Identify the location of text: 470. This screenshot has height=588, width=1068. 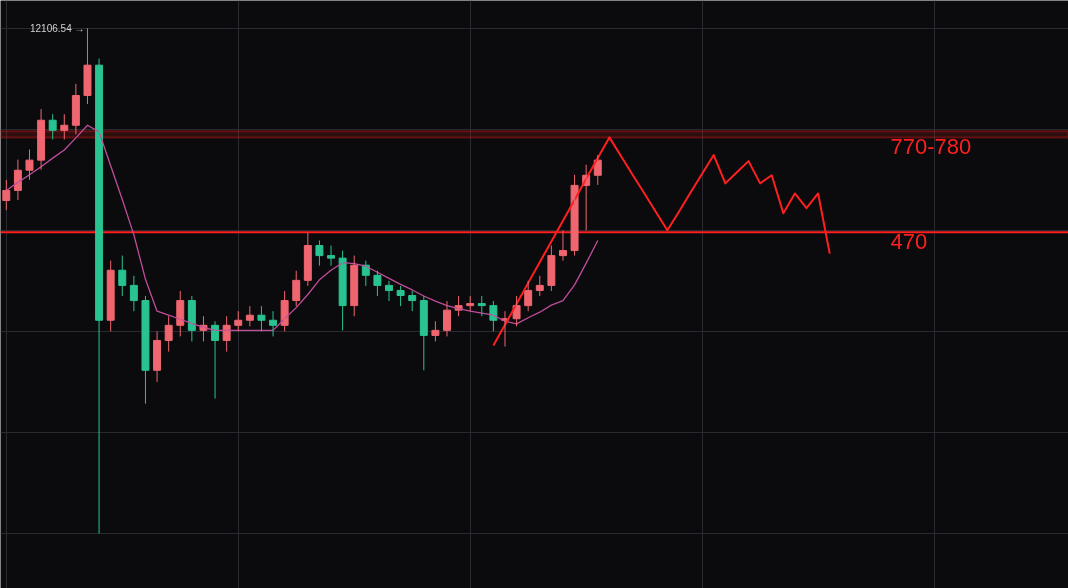
(909, 242).